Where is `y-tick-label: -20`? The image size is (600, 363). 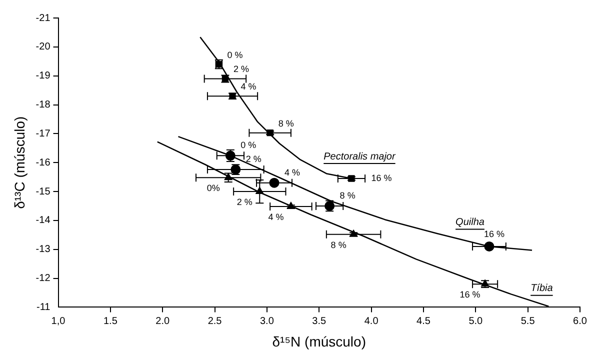 y-tick-label: -20 is located at coordinates (43, 47).